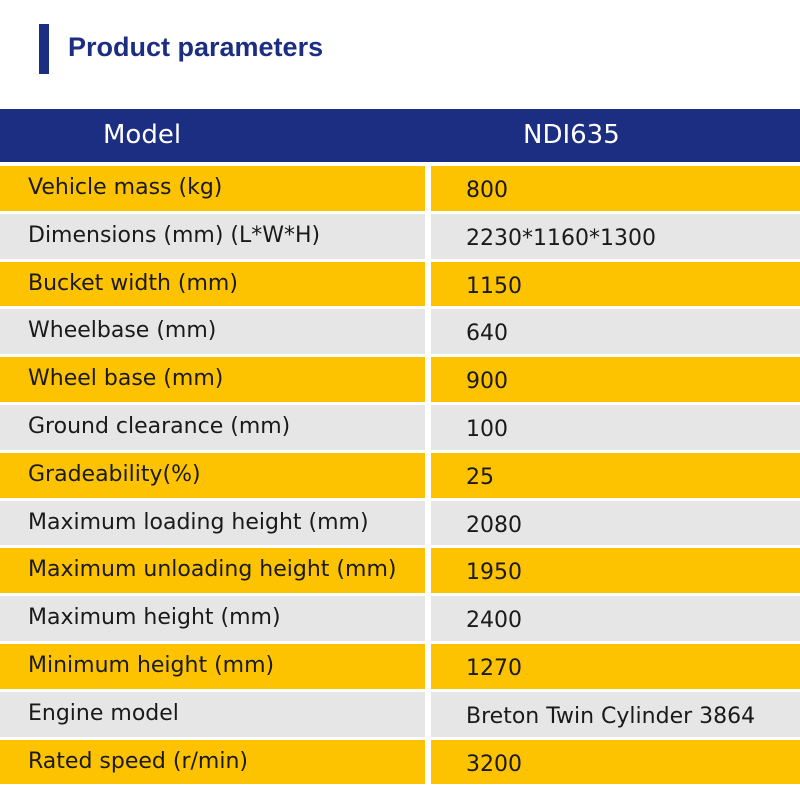 Image resolution: width=800 pixels, height=800 pixels. I want to click on table-row: Ground clearance (mm) 100, so click(400, 427).